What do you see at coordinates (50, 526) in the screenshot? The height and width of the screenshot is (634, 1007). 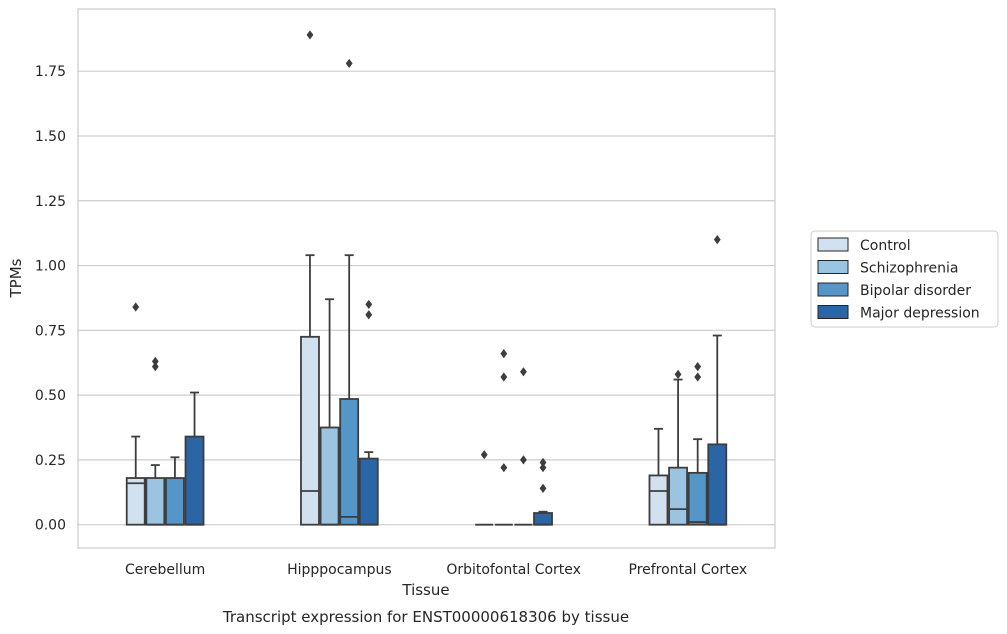 I see `y-tick-label: 0.00` at bounding box center [50, 526].